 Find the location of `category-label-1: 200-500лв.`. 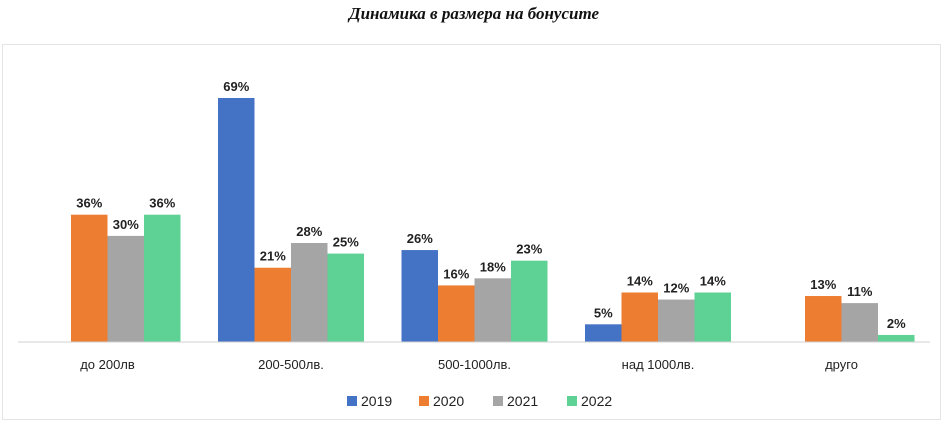

category-label-1: 200-500лв. is located at coordinates (291, 364).